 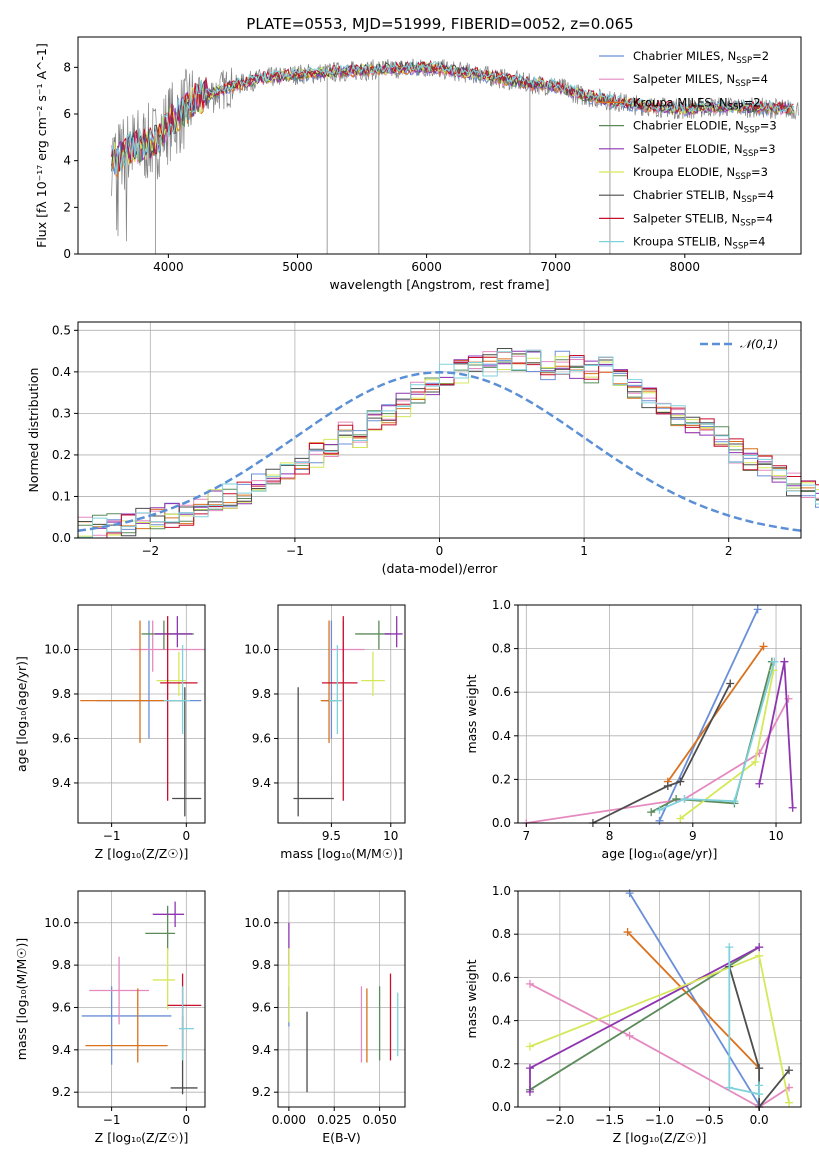 What do you see at coordinates (501, 1021) in the screenshot?
I see `y-tick-label: 0.4` at bounding box center [501, 1021].